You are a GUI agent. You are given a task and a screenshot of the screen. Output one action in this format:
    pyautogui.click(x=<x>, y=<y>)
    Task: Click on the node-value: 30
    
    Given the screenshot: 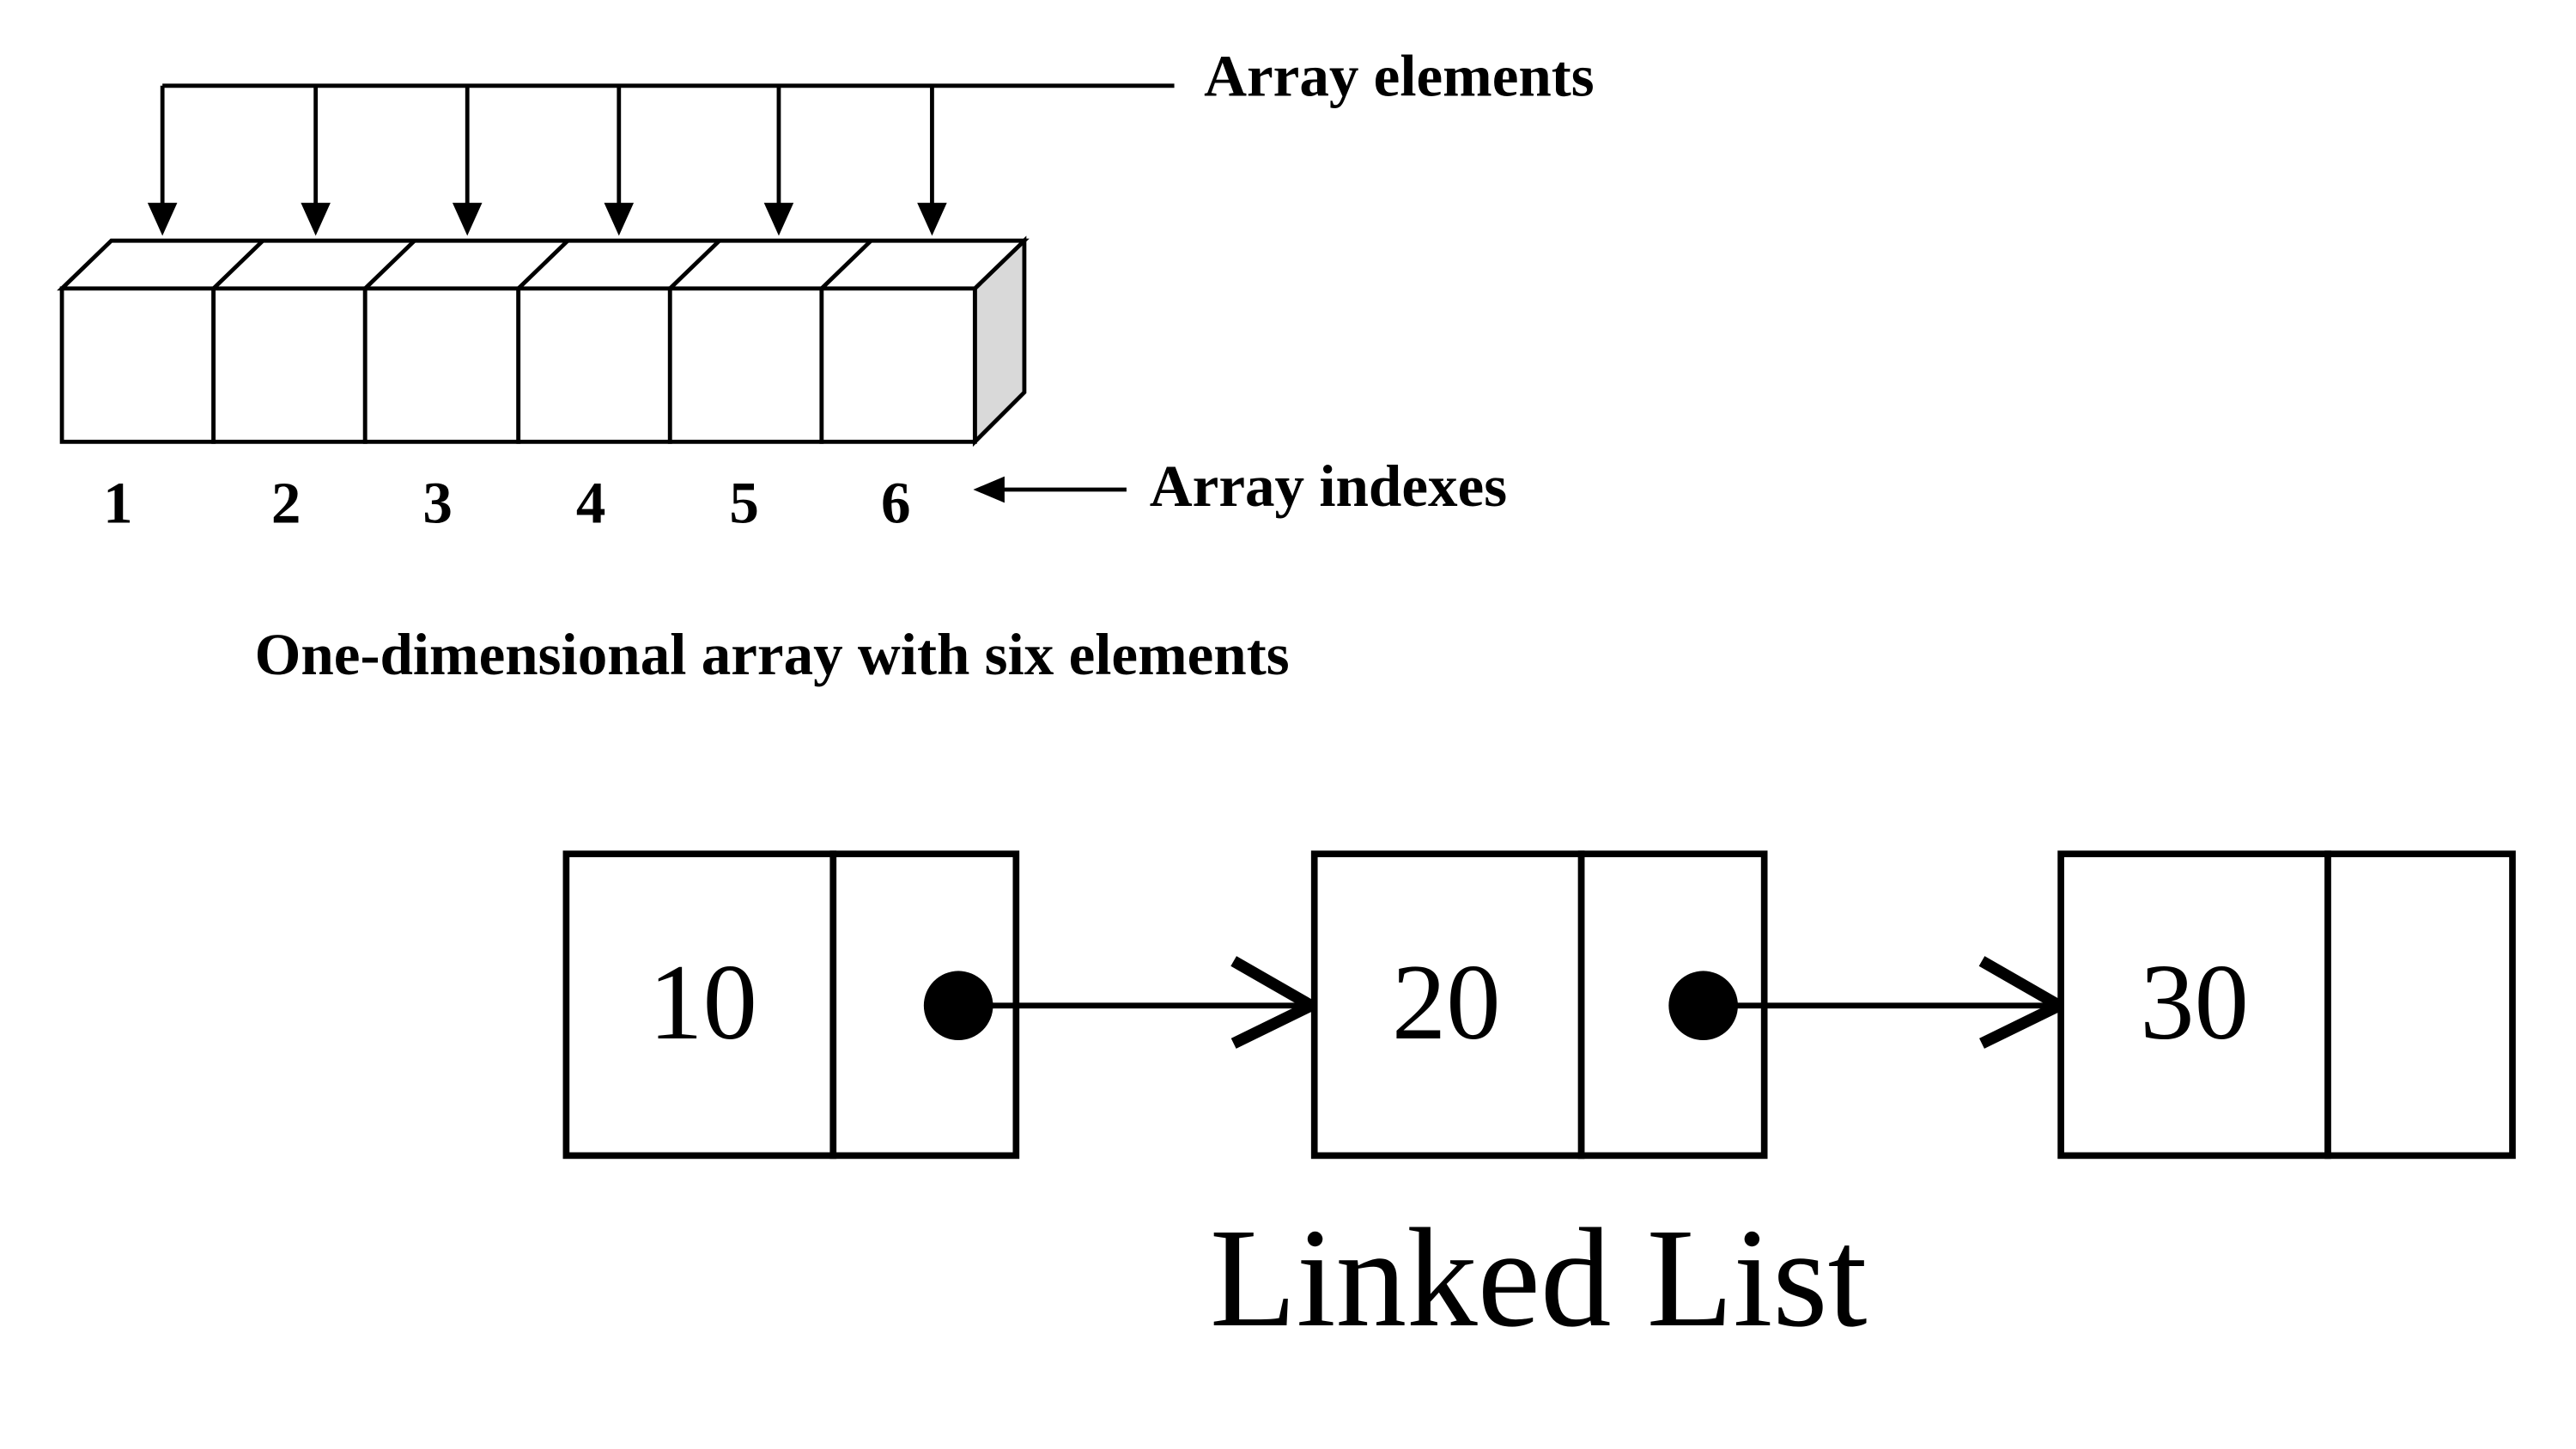 What is the action you would take?
    pyautogui.click(x=2194, y=1002)
    